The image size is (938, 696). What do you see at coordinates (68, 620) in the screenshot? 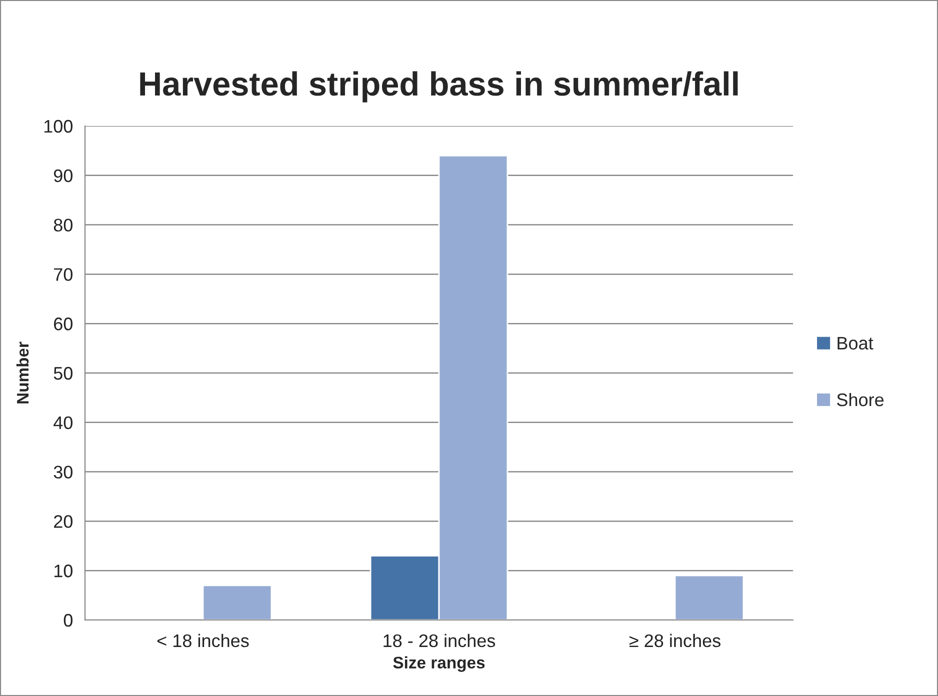
I see `y-tick-label: 0` at bounding box center [68, 620].